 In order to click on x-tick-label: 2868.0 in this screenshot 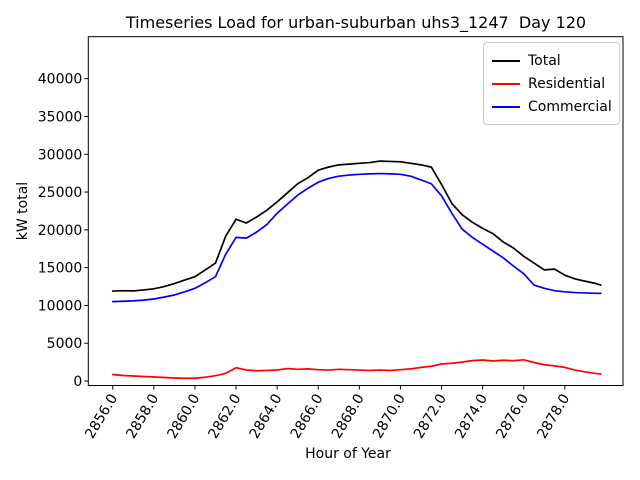, I will do `click(348, 416)`.